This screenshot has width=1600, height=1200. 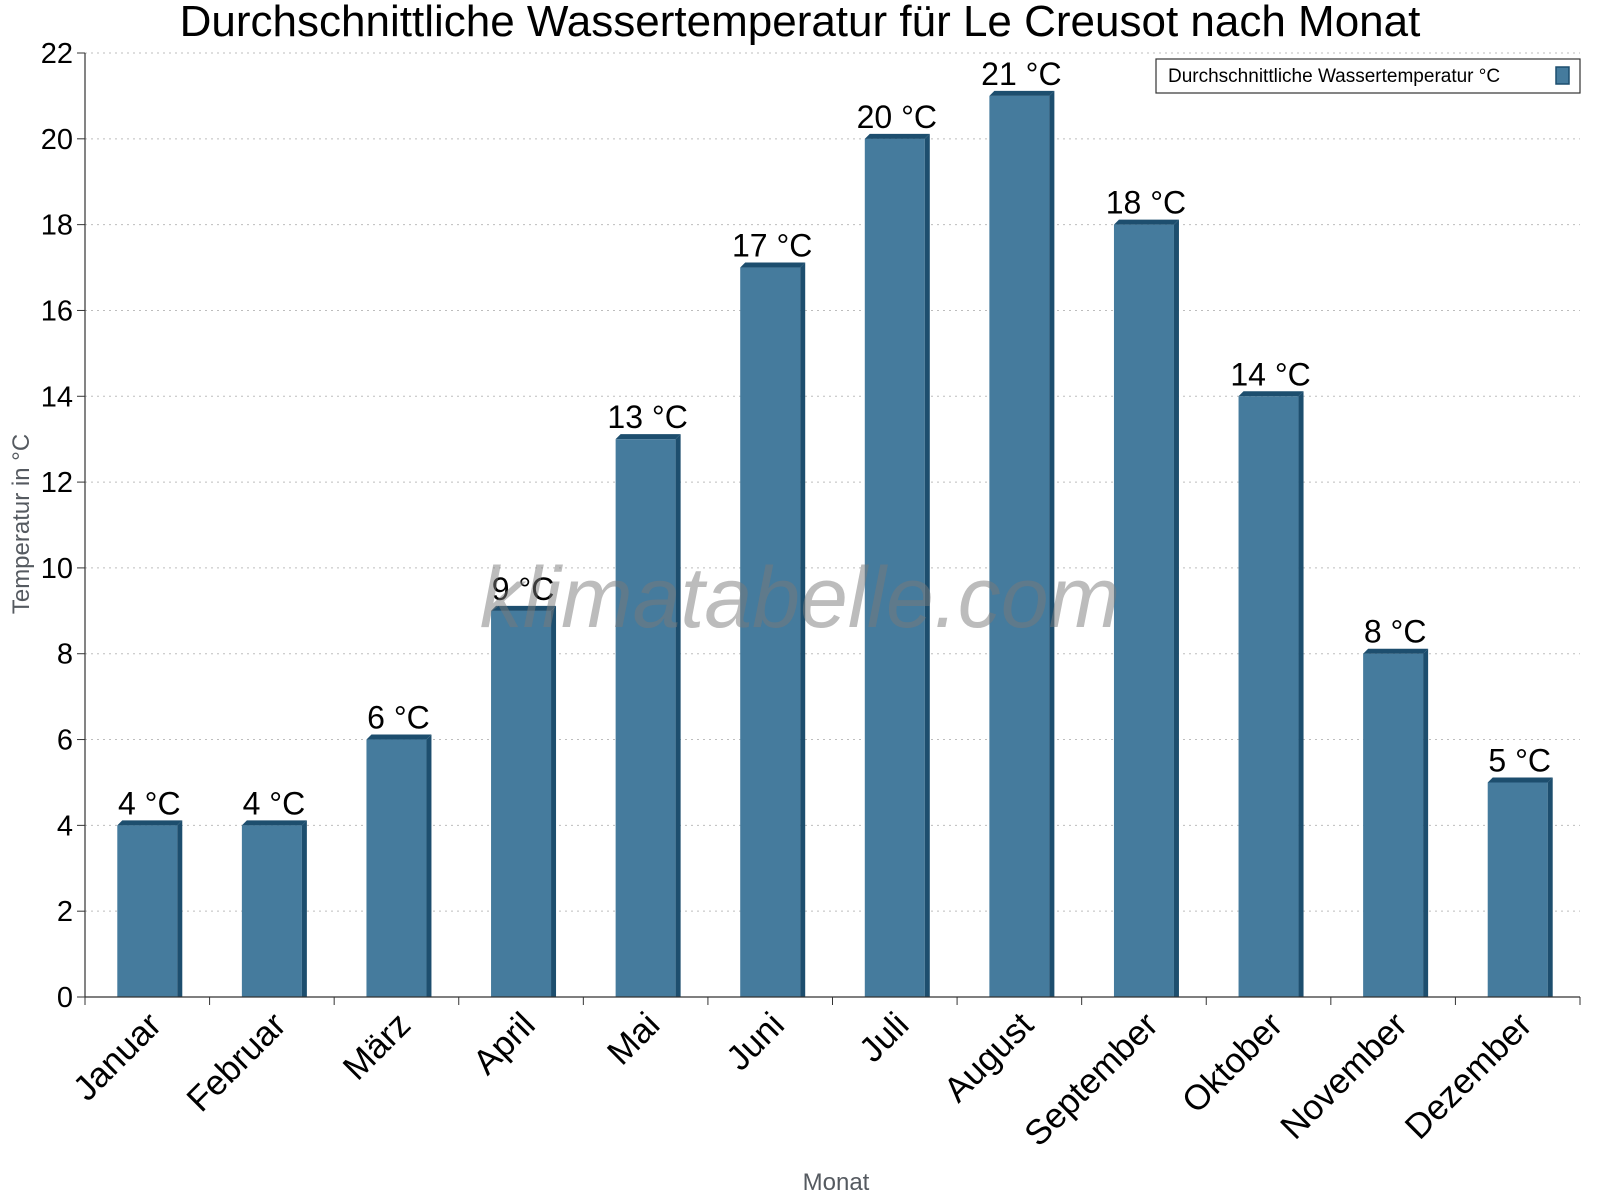 What do you see at coordinates (398, 718) in the screenshot?
I see `data-label: 6 °C` at bounding box center [398, 718].